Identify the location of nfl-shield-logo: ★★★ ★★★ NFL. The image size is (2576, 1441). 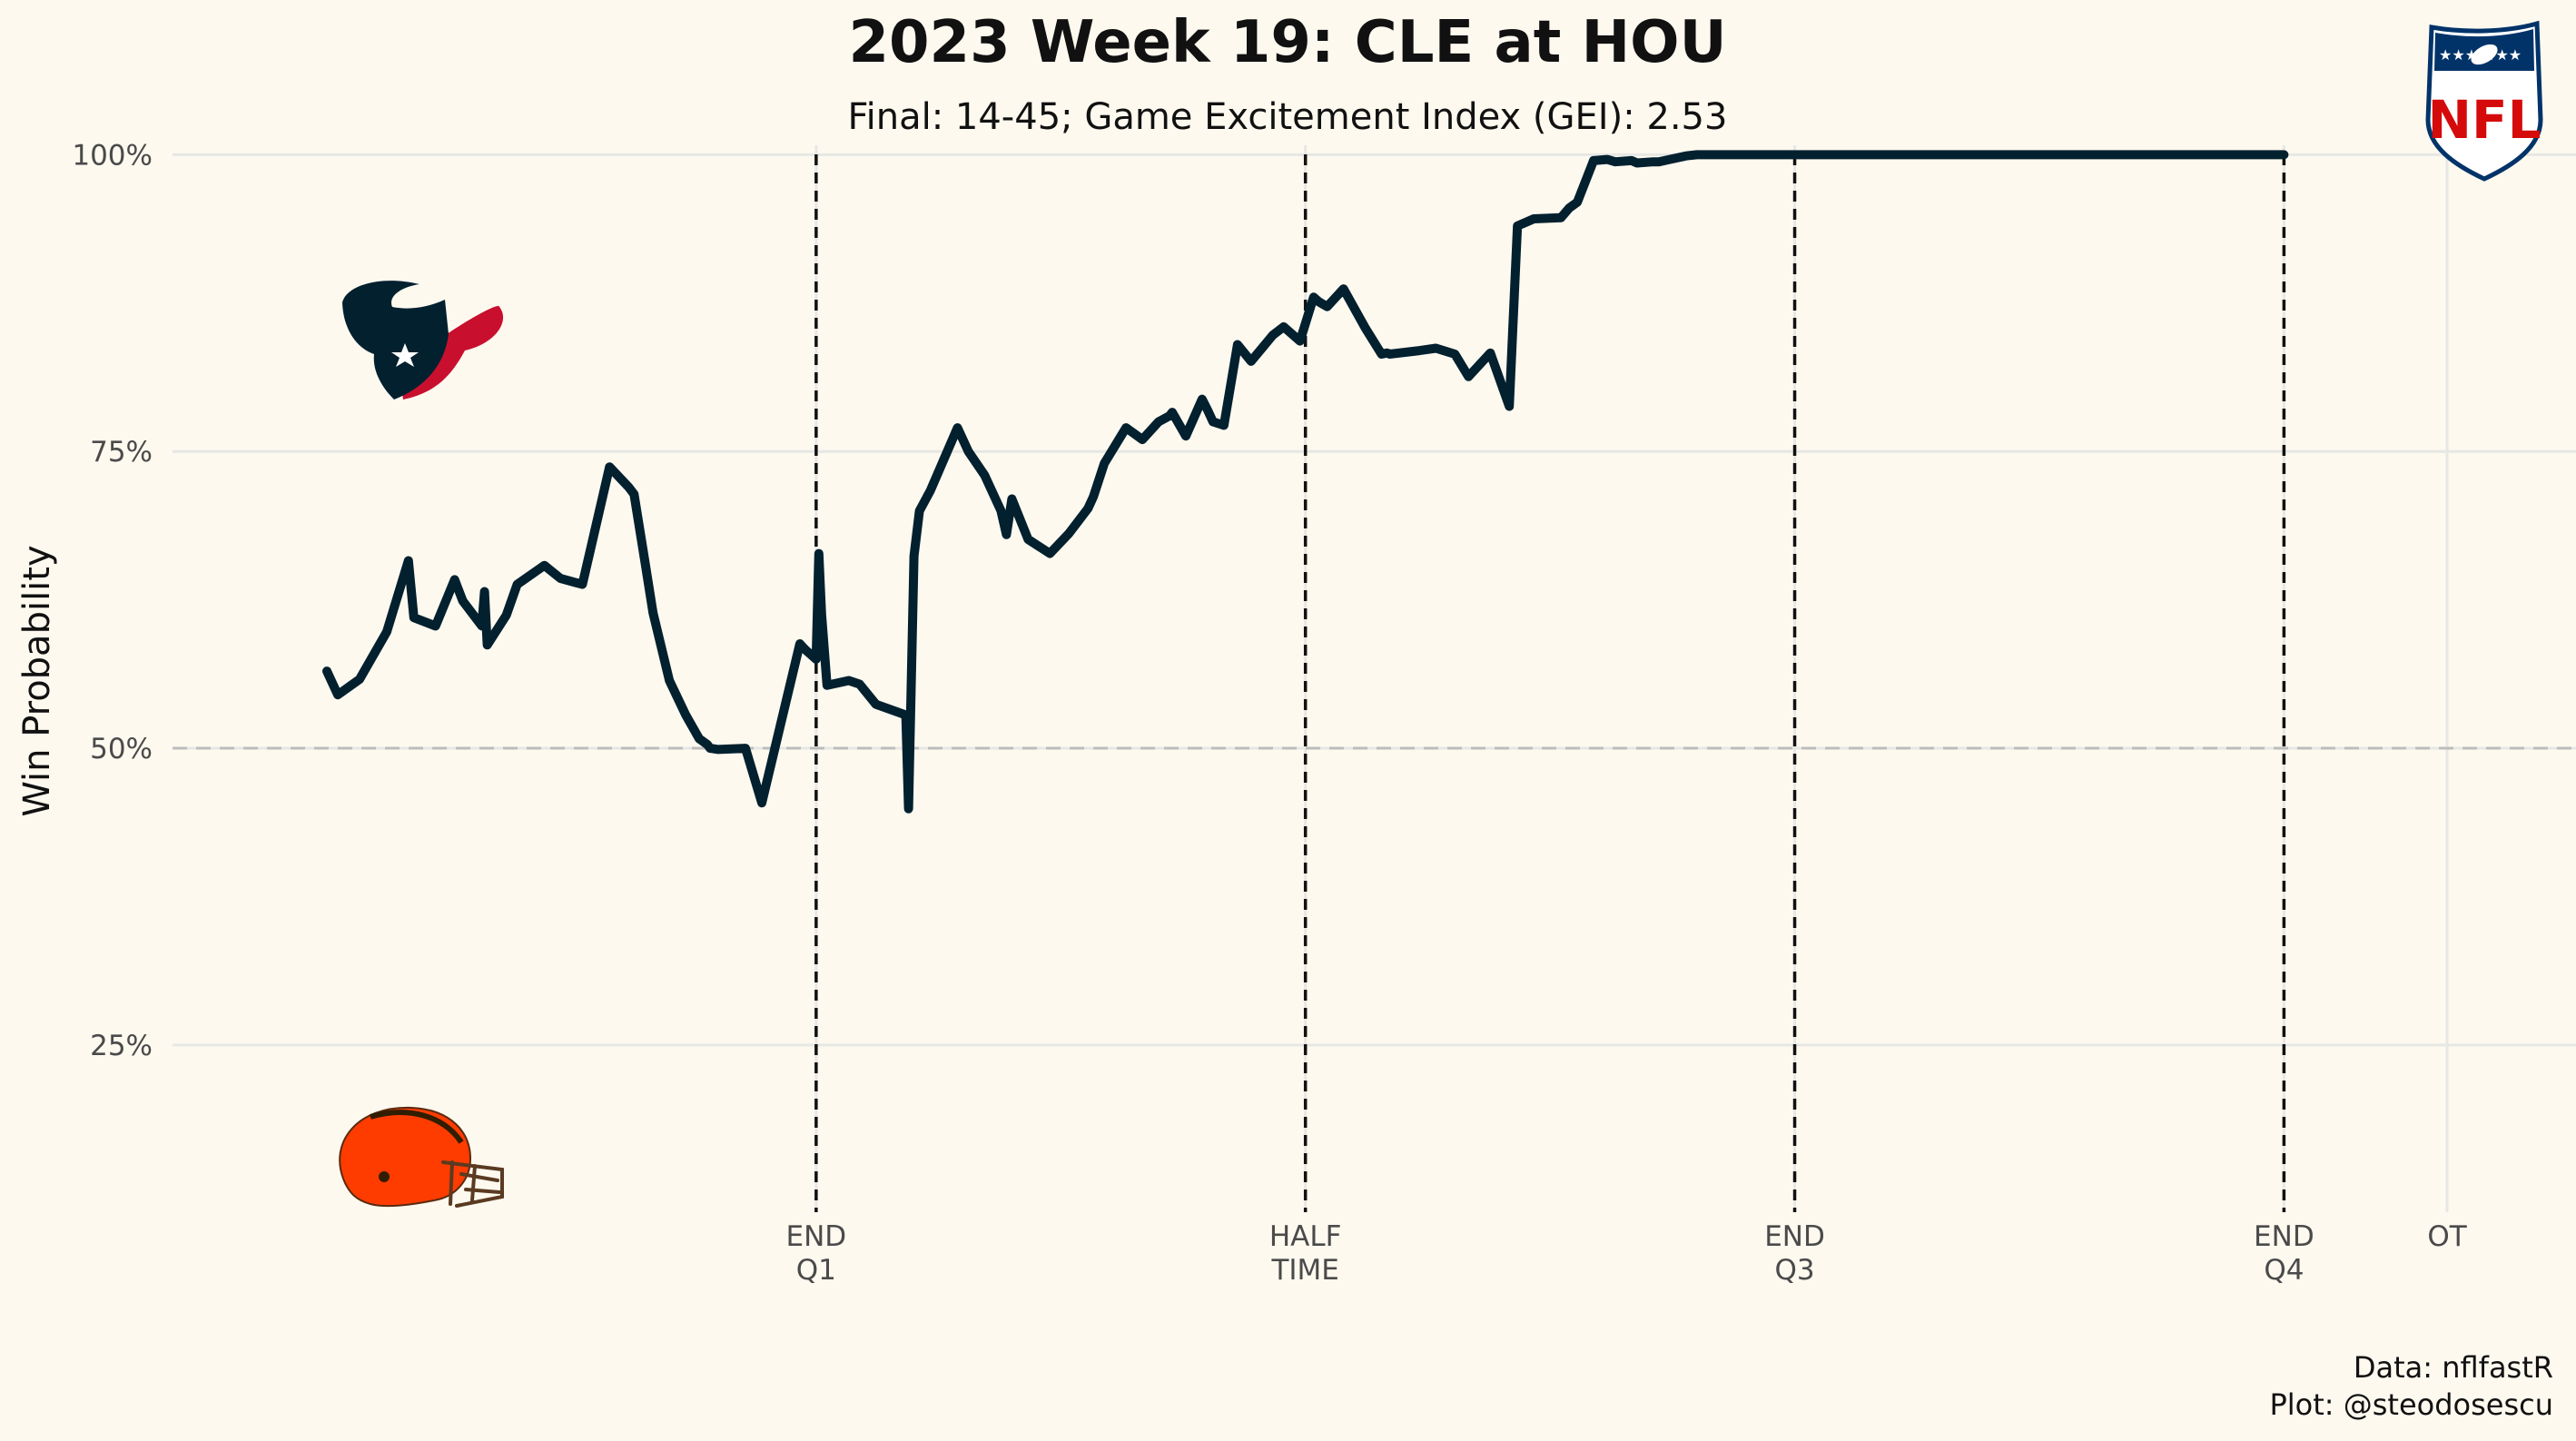
(2484, 101).